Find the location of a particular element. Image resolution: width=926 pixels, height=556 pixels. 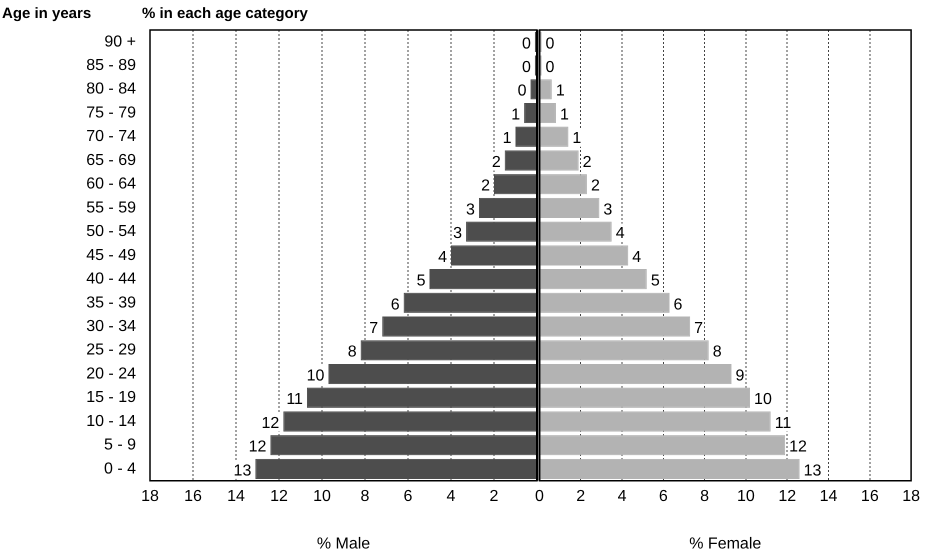

y-tick-label: 25 - 29 is located at coordinates (111, 350).